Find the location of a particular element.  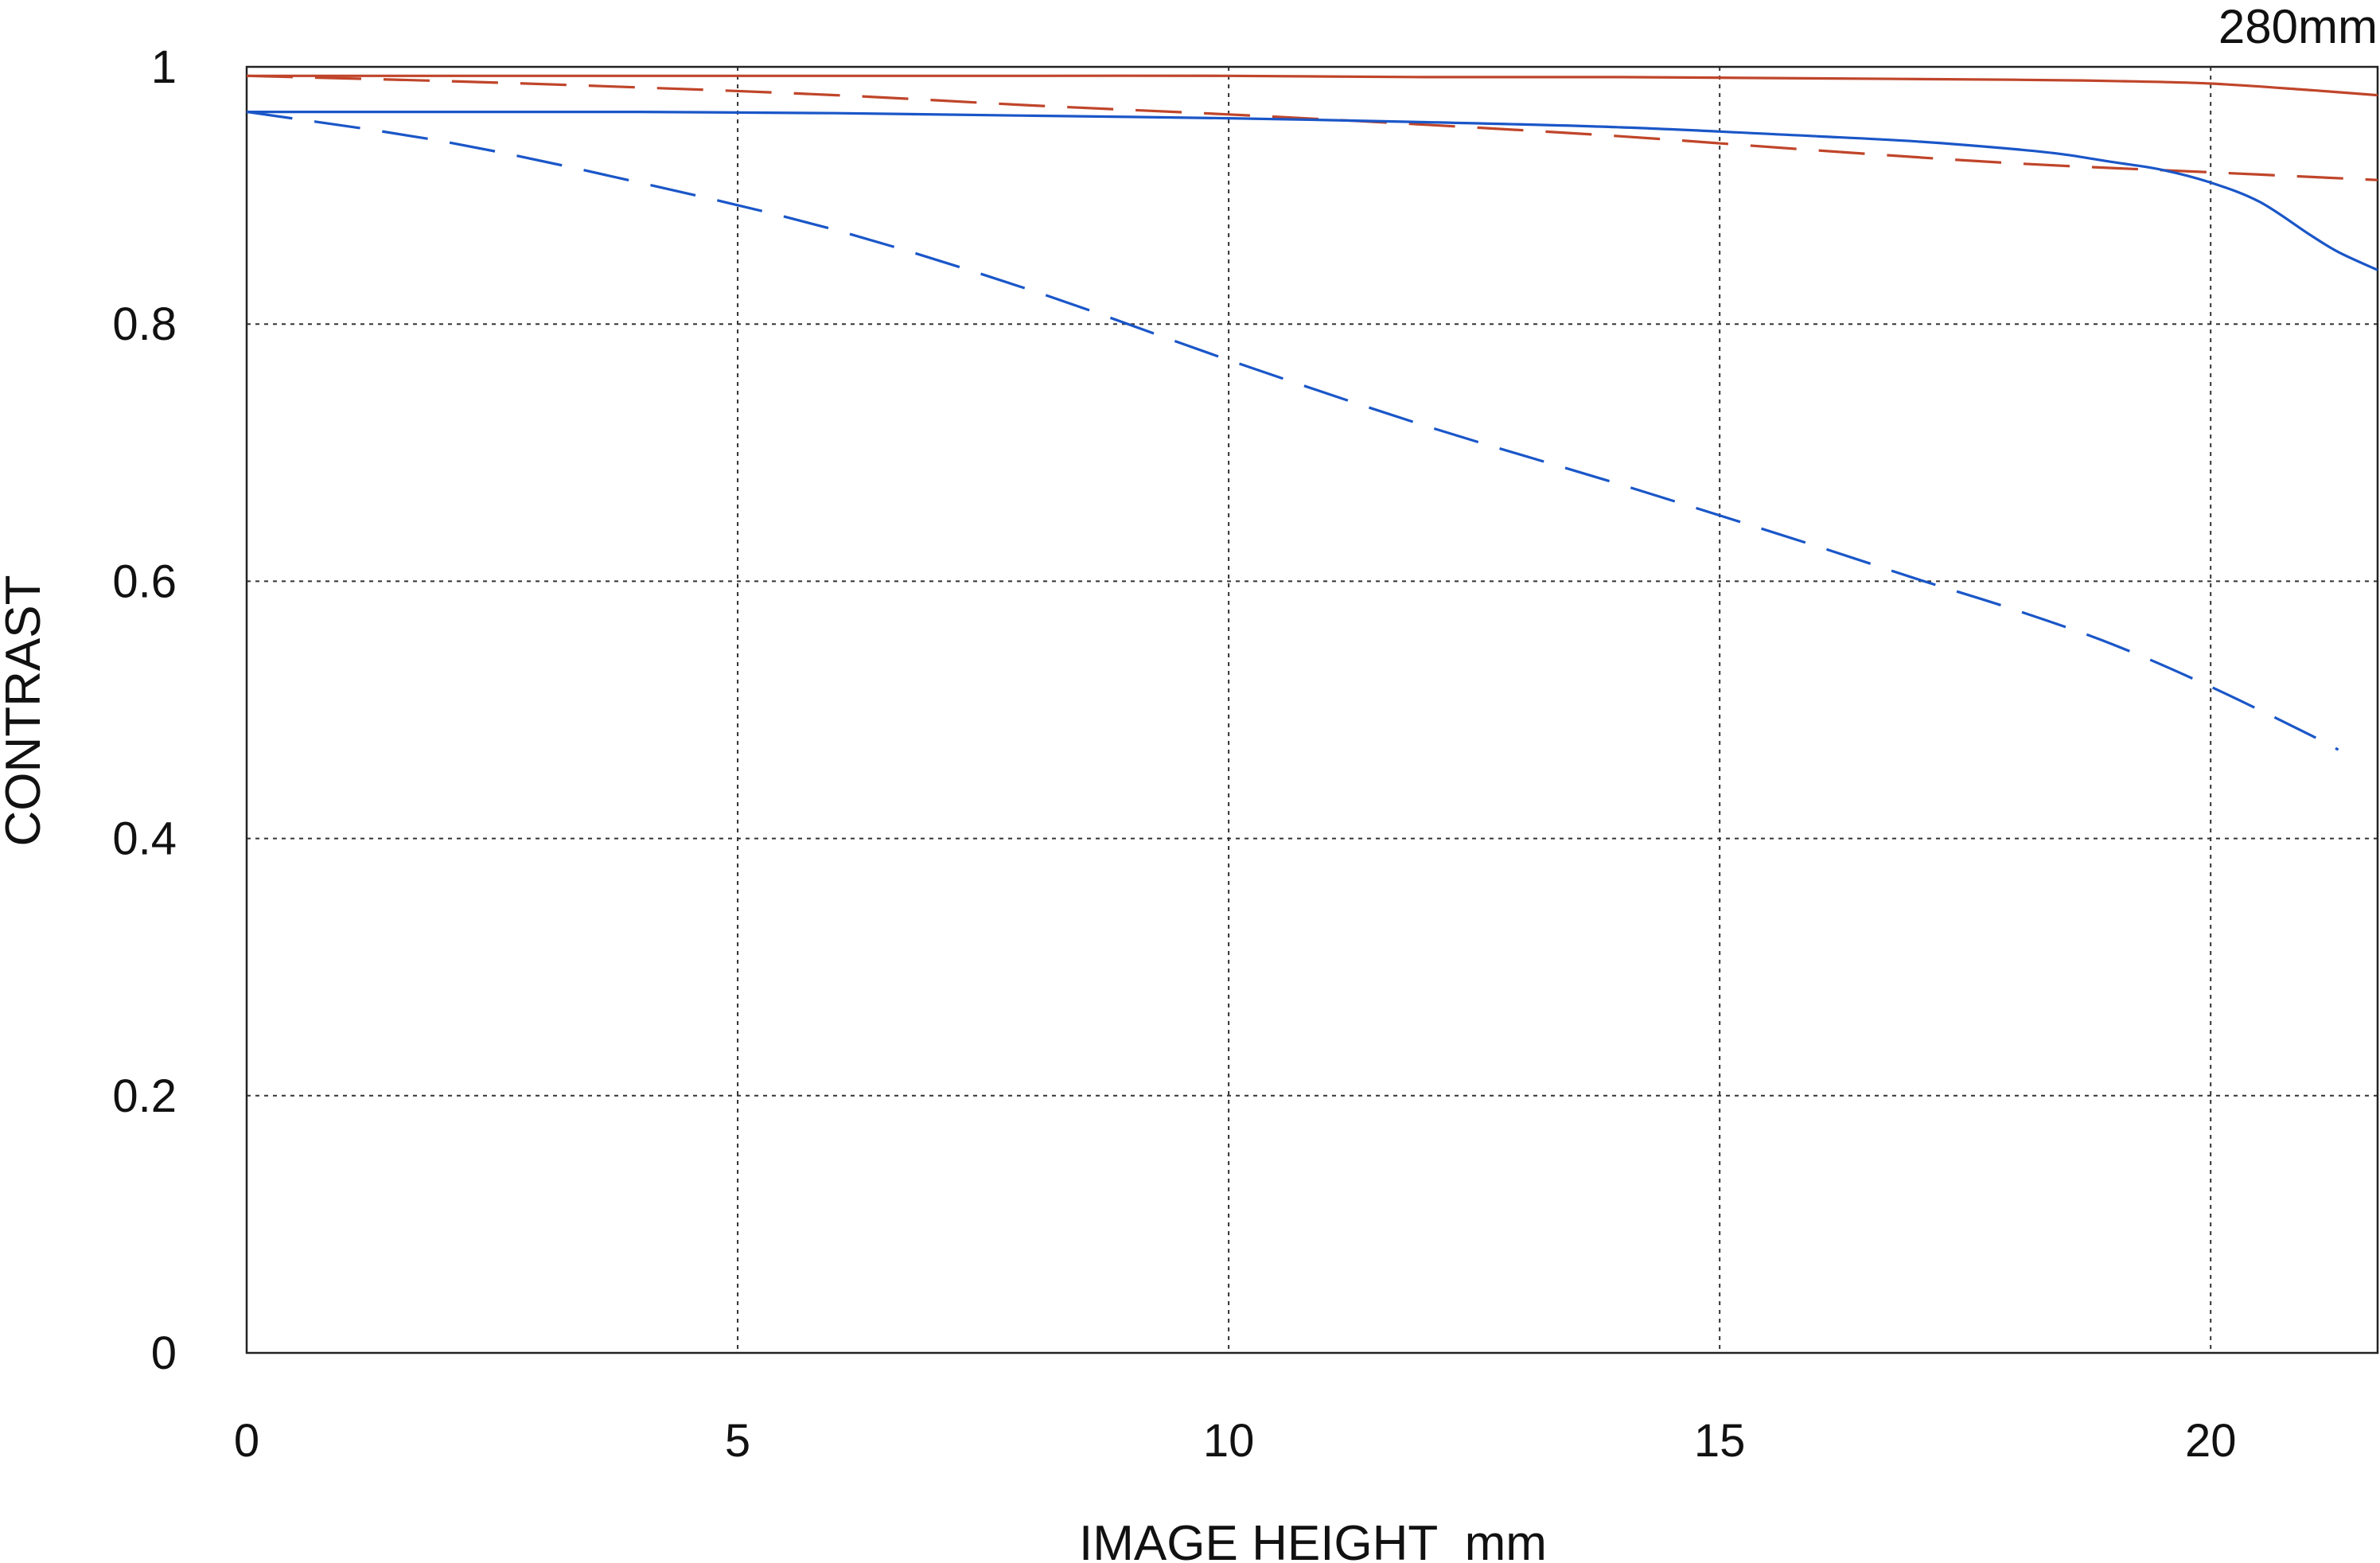

x-tick-label: 10 is located at coordinates (1229, 1441).